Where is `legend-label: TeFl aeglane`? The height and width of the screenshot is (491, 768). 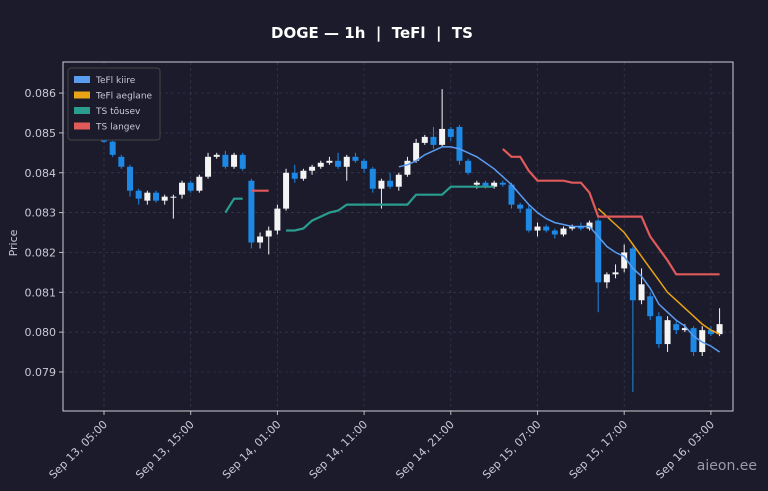
legend-label: TeFl aeglane is located at coordinates (124, 97).